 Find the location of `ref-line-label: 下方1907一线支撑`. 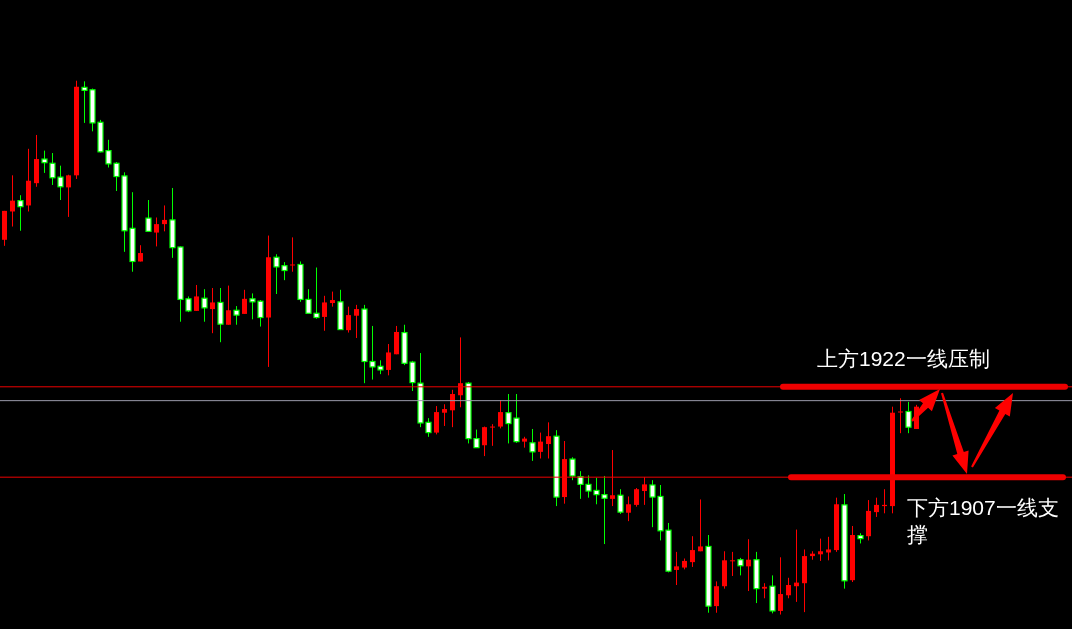

ref-line-label: 下方1907一线支撑 is located at coordinates (983, 522).